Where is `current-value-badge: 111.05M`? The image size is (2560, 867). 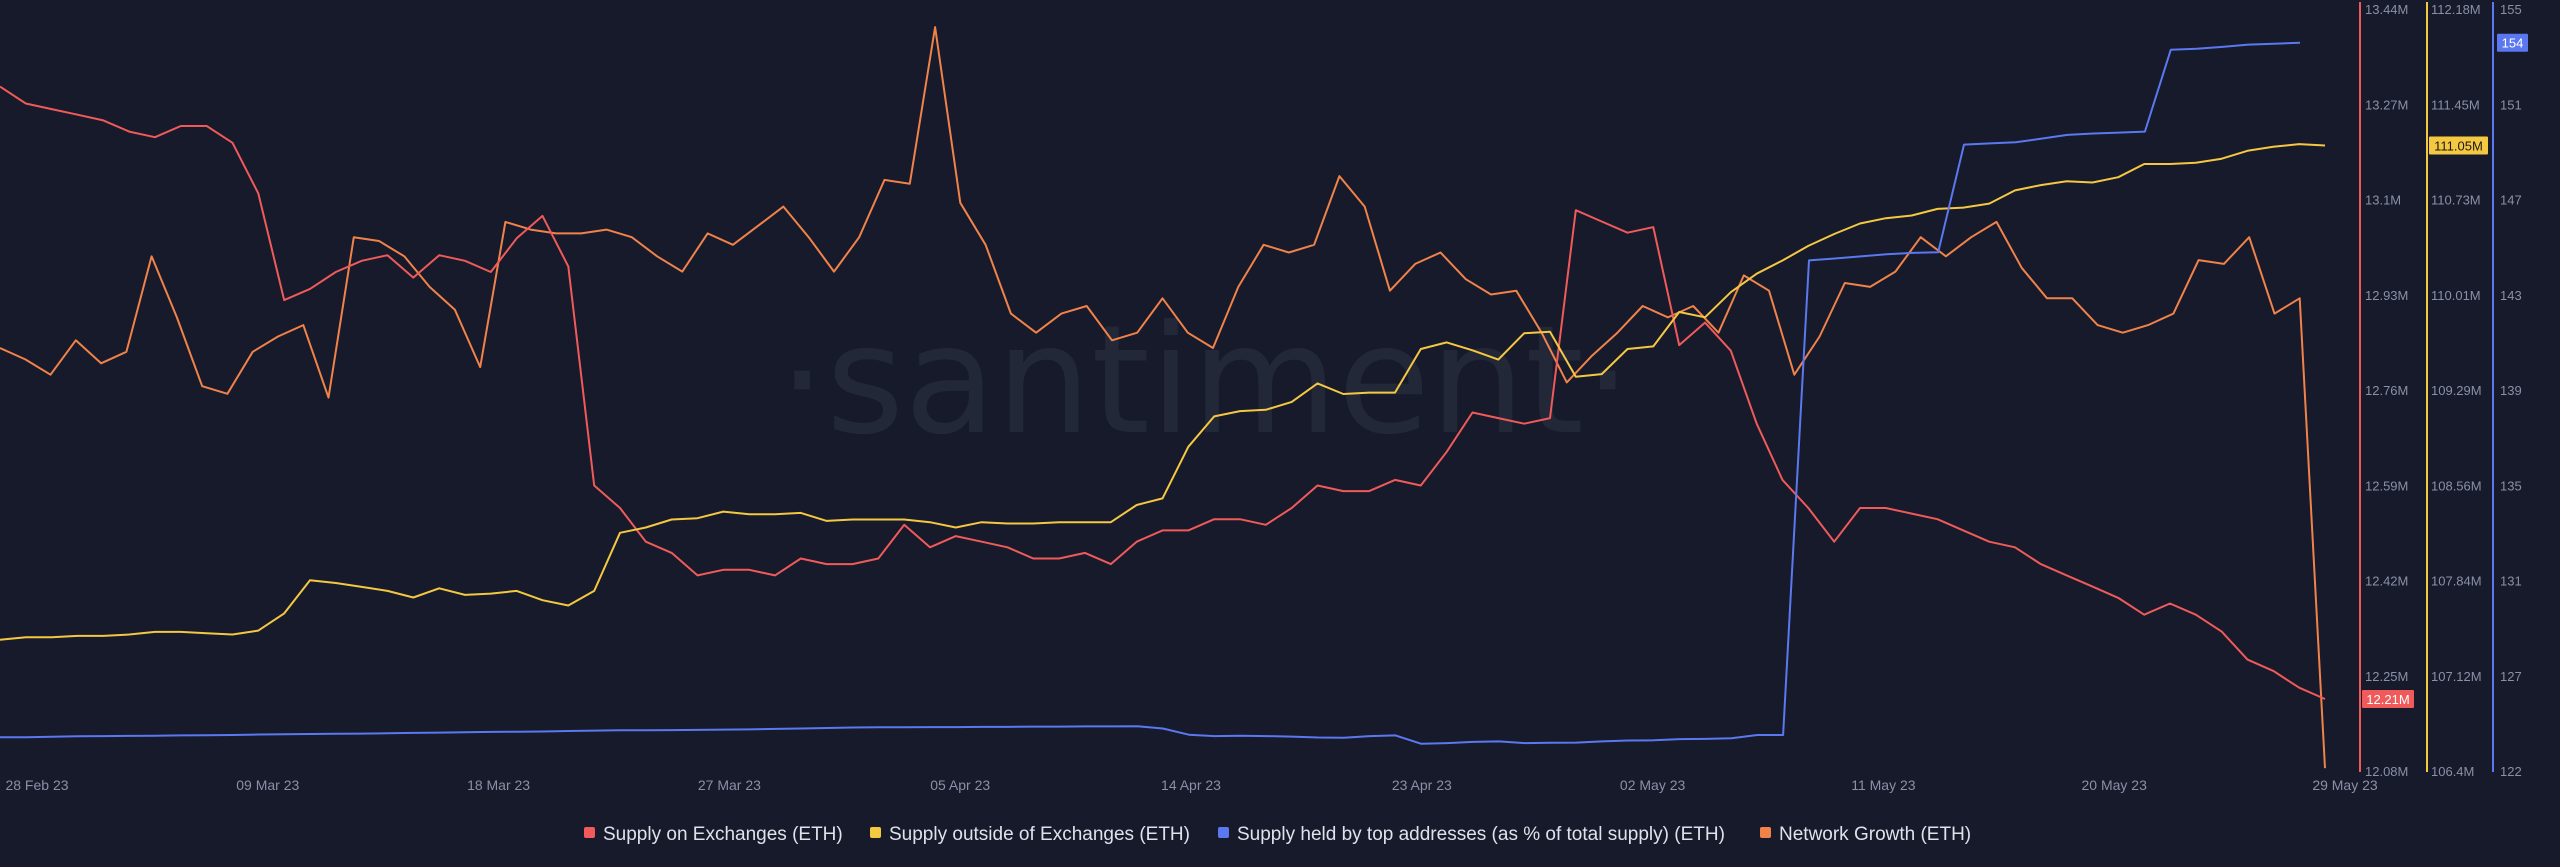
current-value-badge: 111.05M is located at coordinates (2458, 145).